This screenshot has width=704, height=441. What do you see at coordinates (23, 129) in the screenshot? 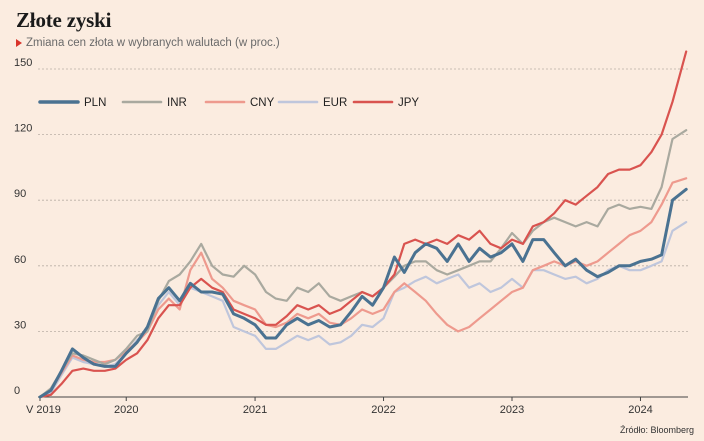
I see `y-tick-label: 120` at bounding box center [23, 129].